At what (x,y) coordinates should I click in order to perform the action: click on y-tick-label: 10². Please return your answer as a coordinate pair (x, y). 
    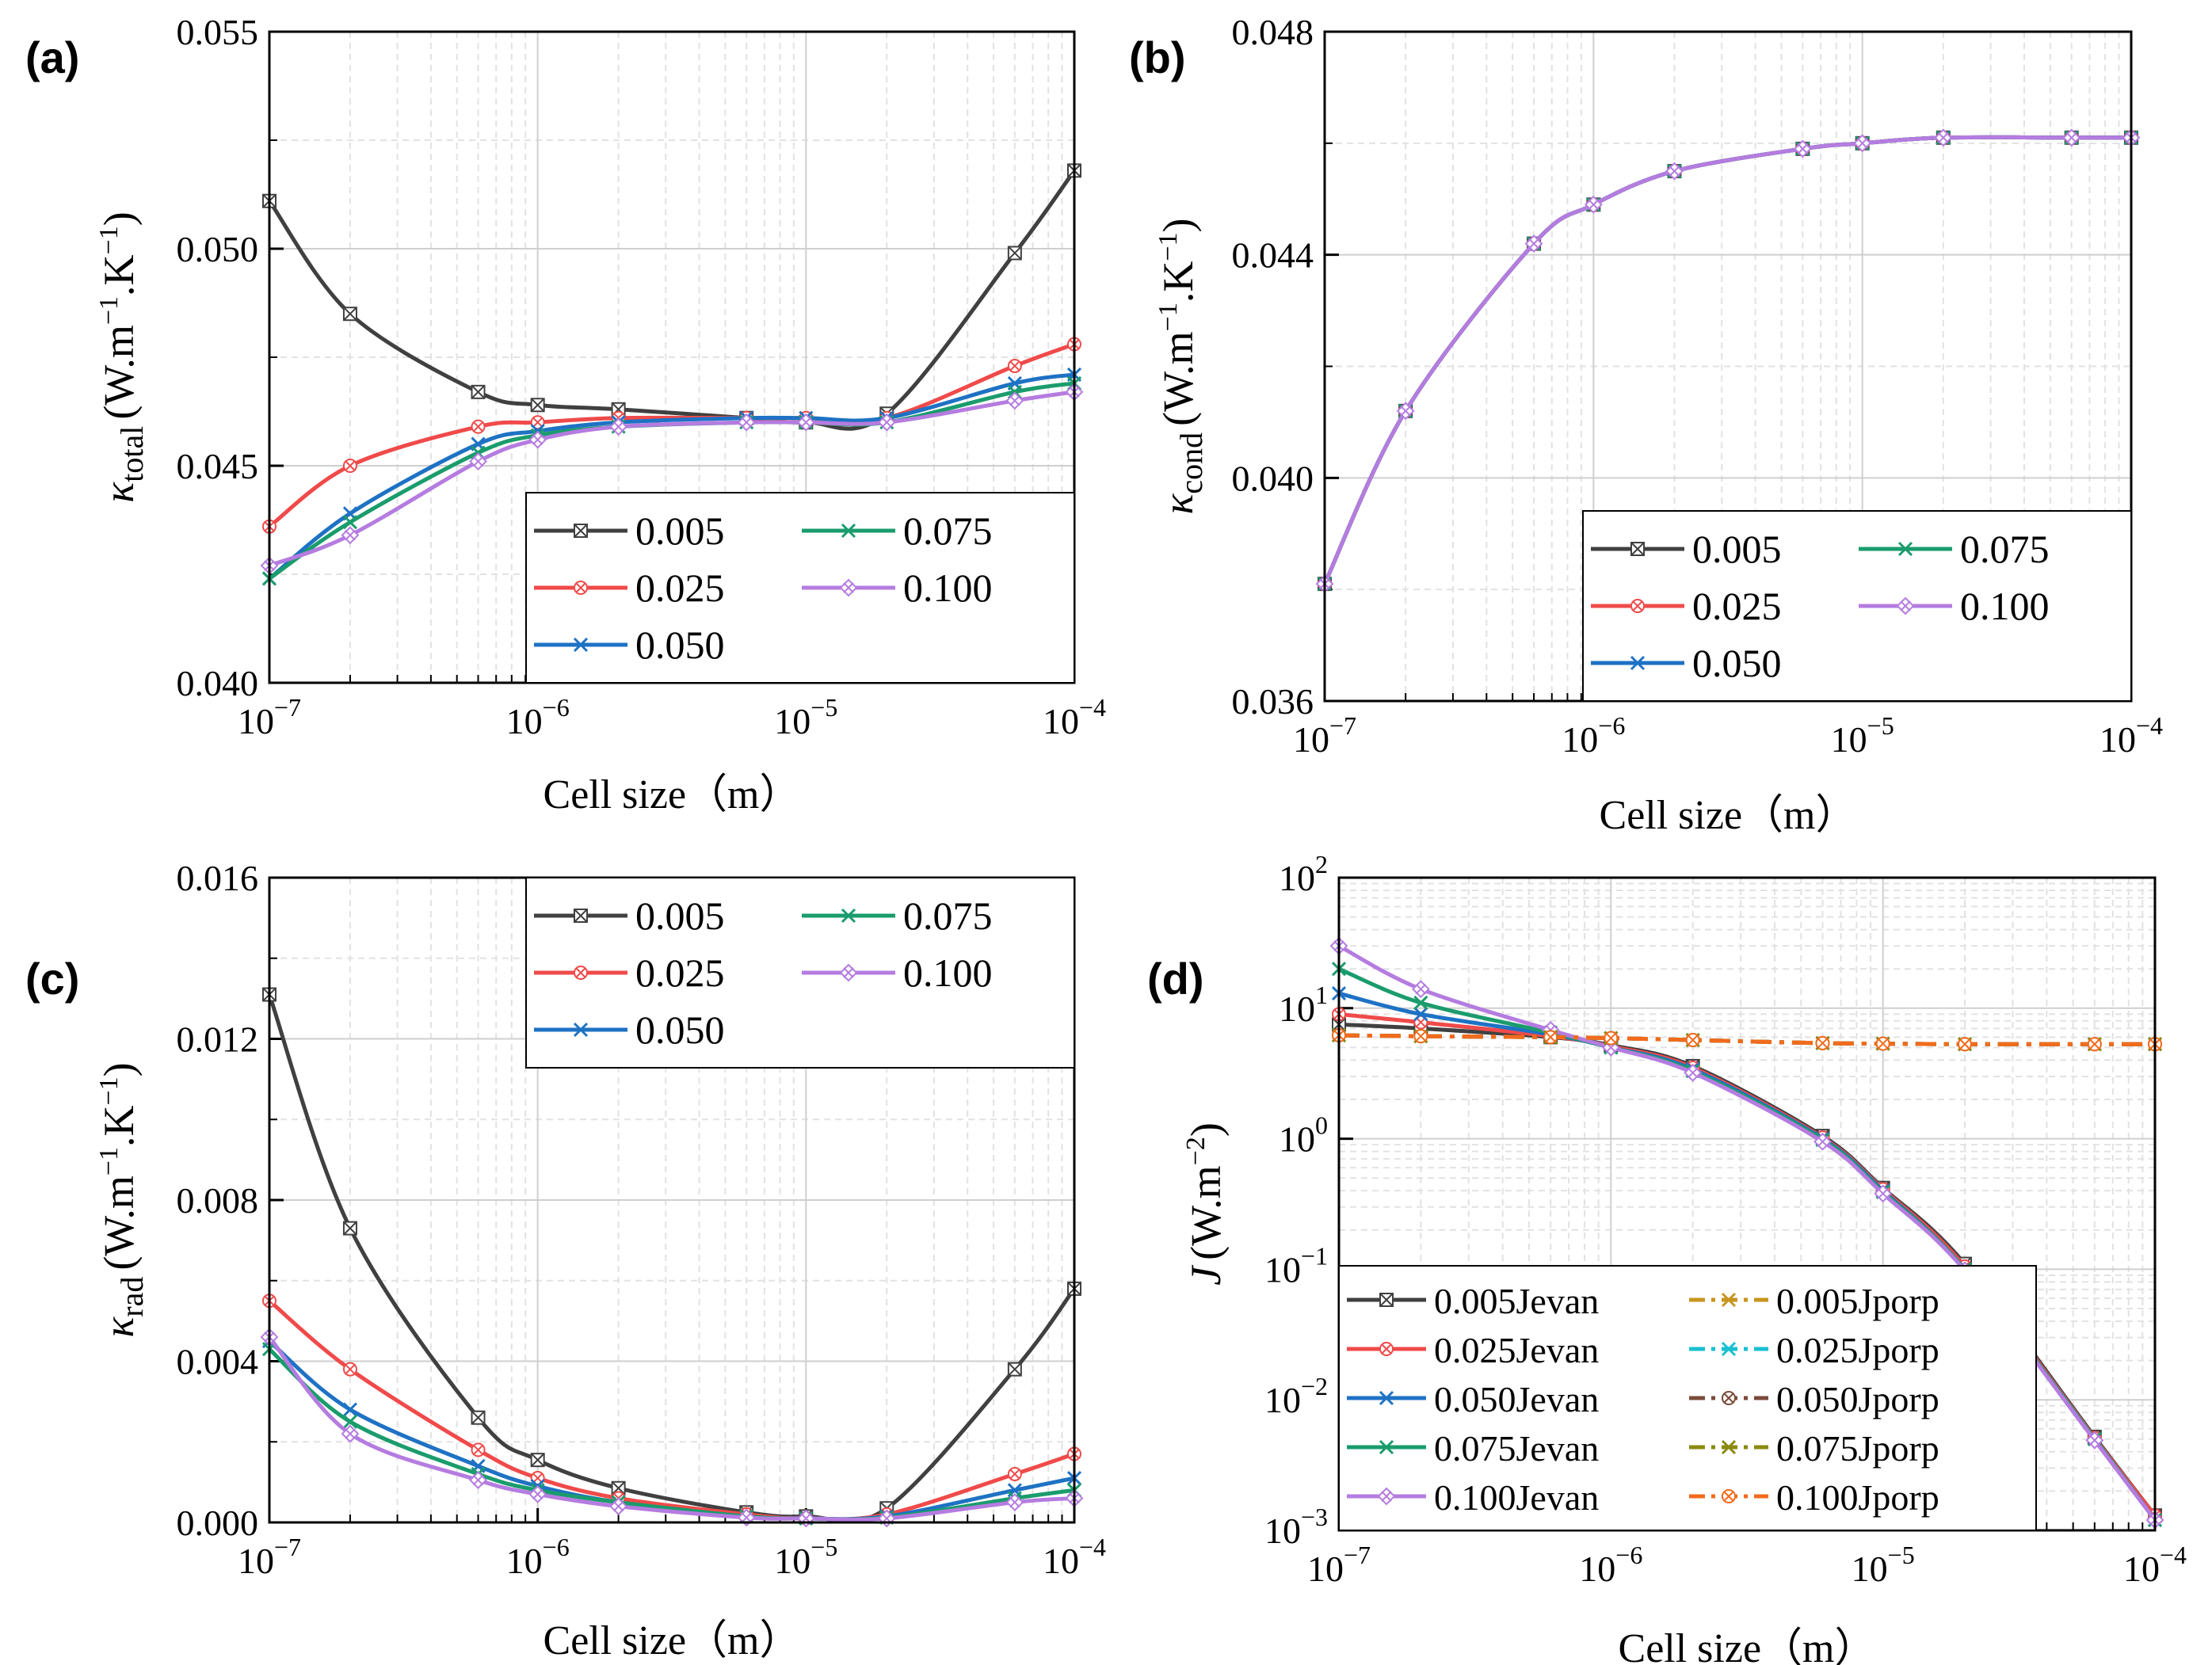
    Looking at the image, I should click on (1303, 874).